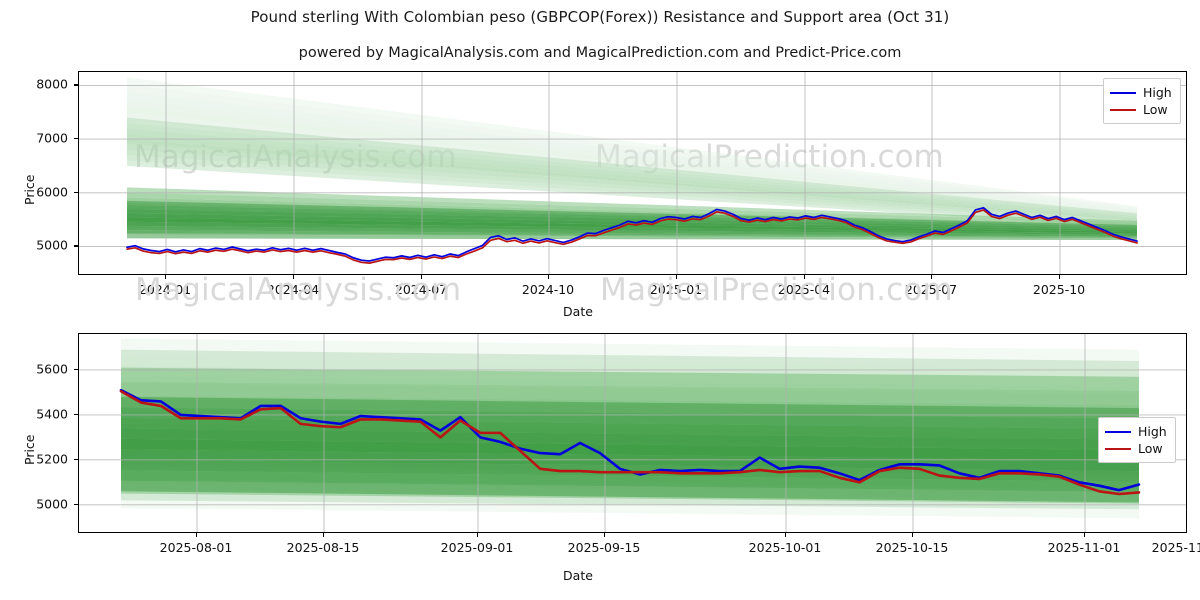 The width and height of the screenshot is (1200, 600). I want to click on legend-row-high-2: High, so click(1136, 431).